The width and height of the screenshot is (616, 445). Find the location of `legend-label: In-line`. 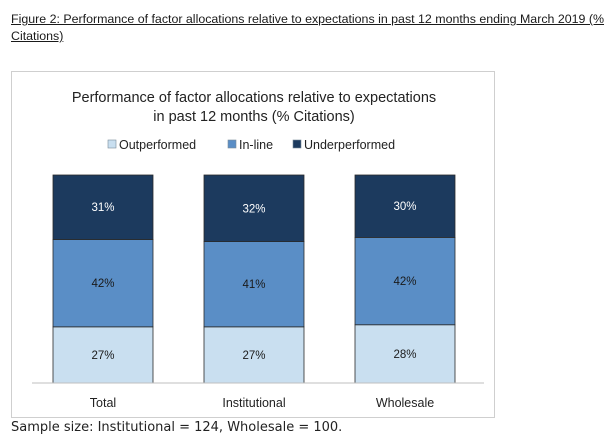

legend-label: In-line is located at coordinates (256, 145).